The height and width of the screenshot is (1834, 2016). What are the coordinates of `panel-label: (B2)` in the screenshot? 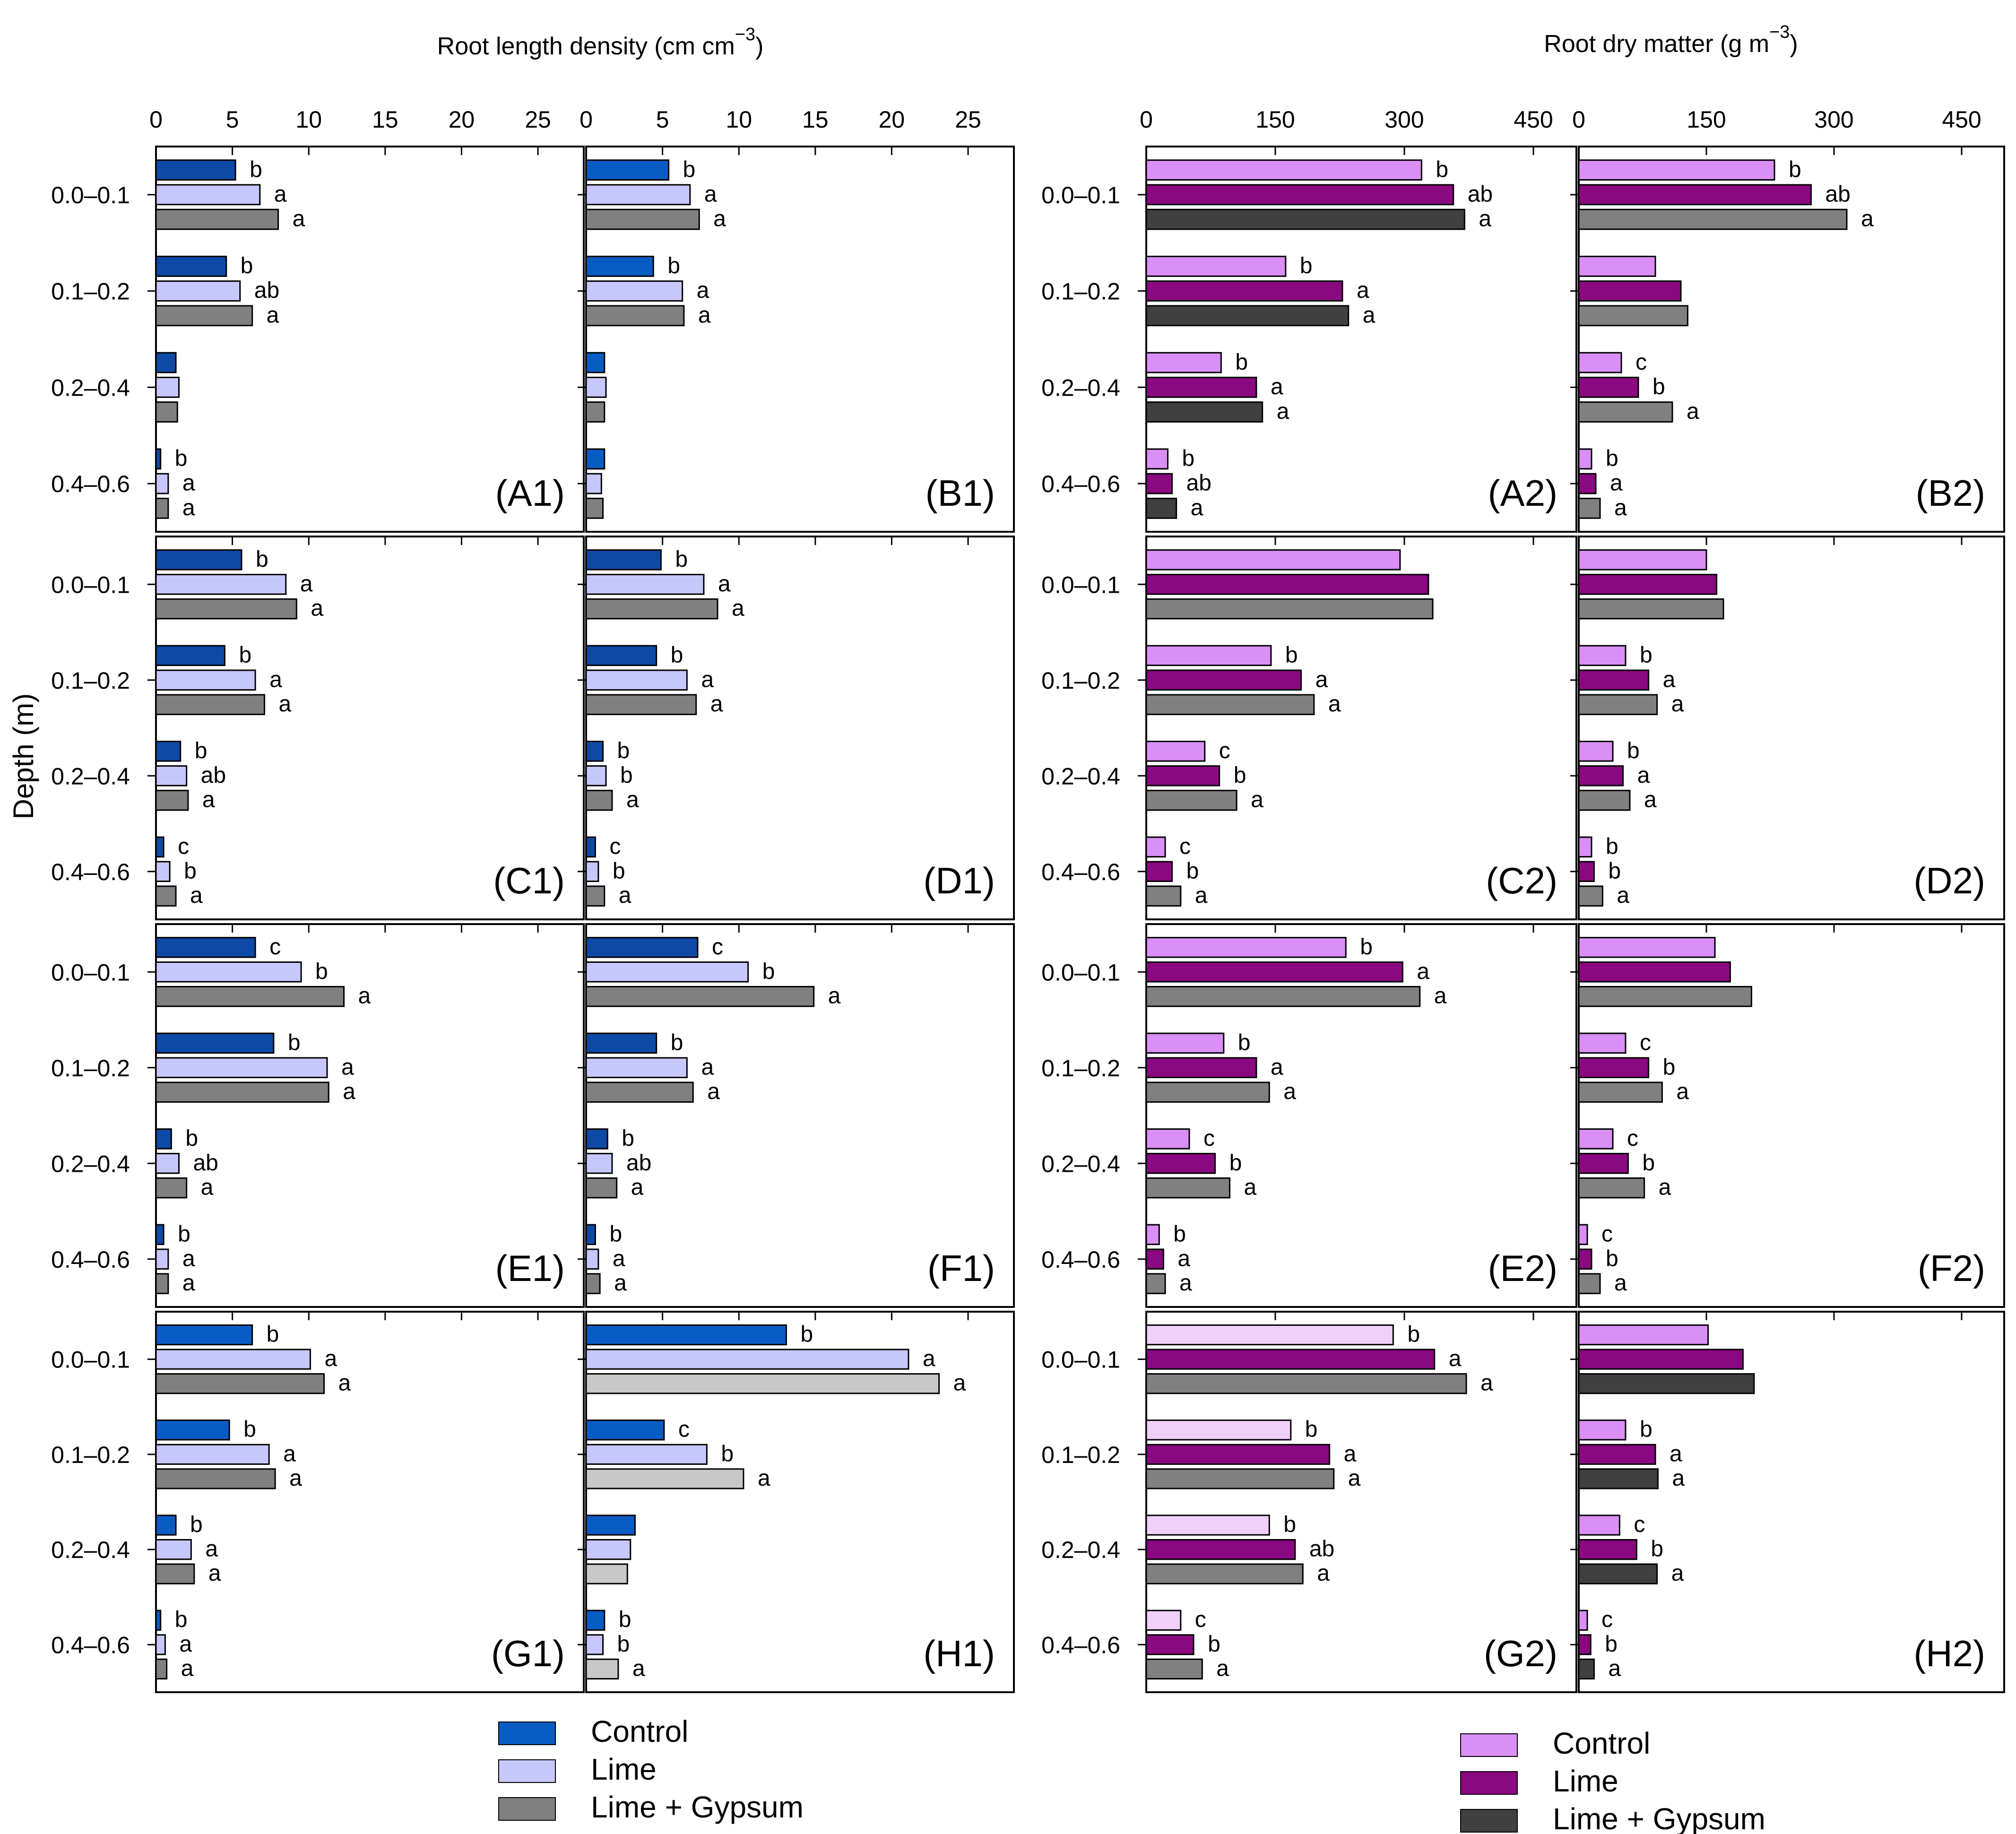 It's located at (1950, 493).